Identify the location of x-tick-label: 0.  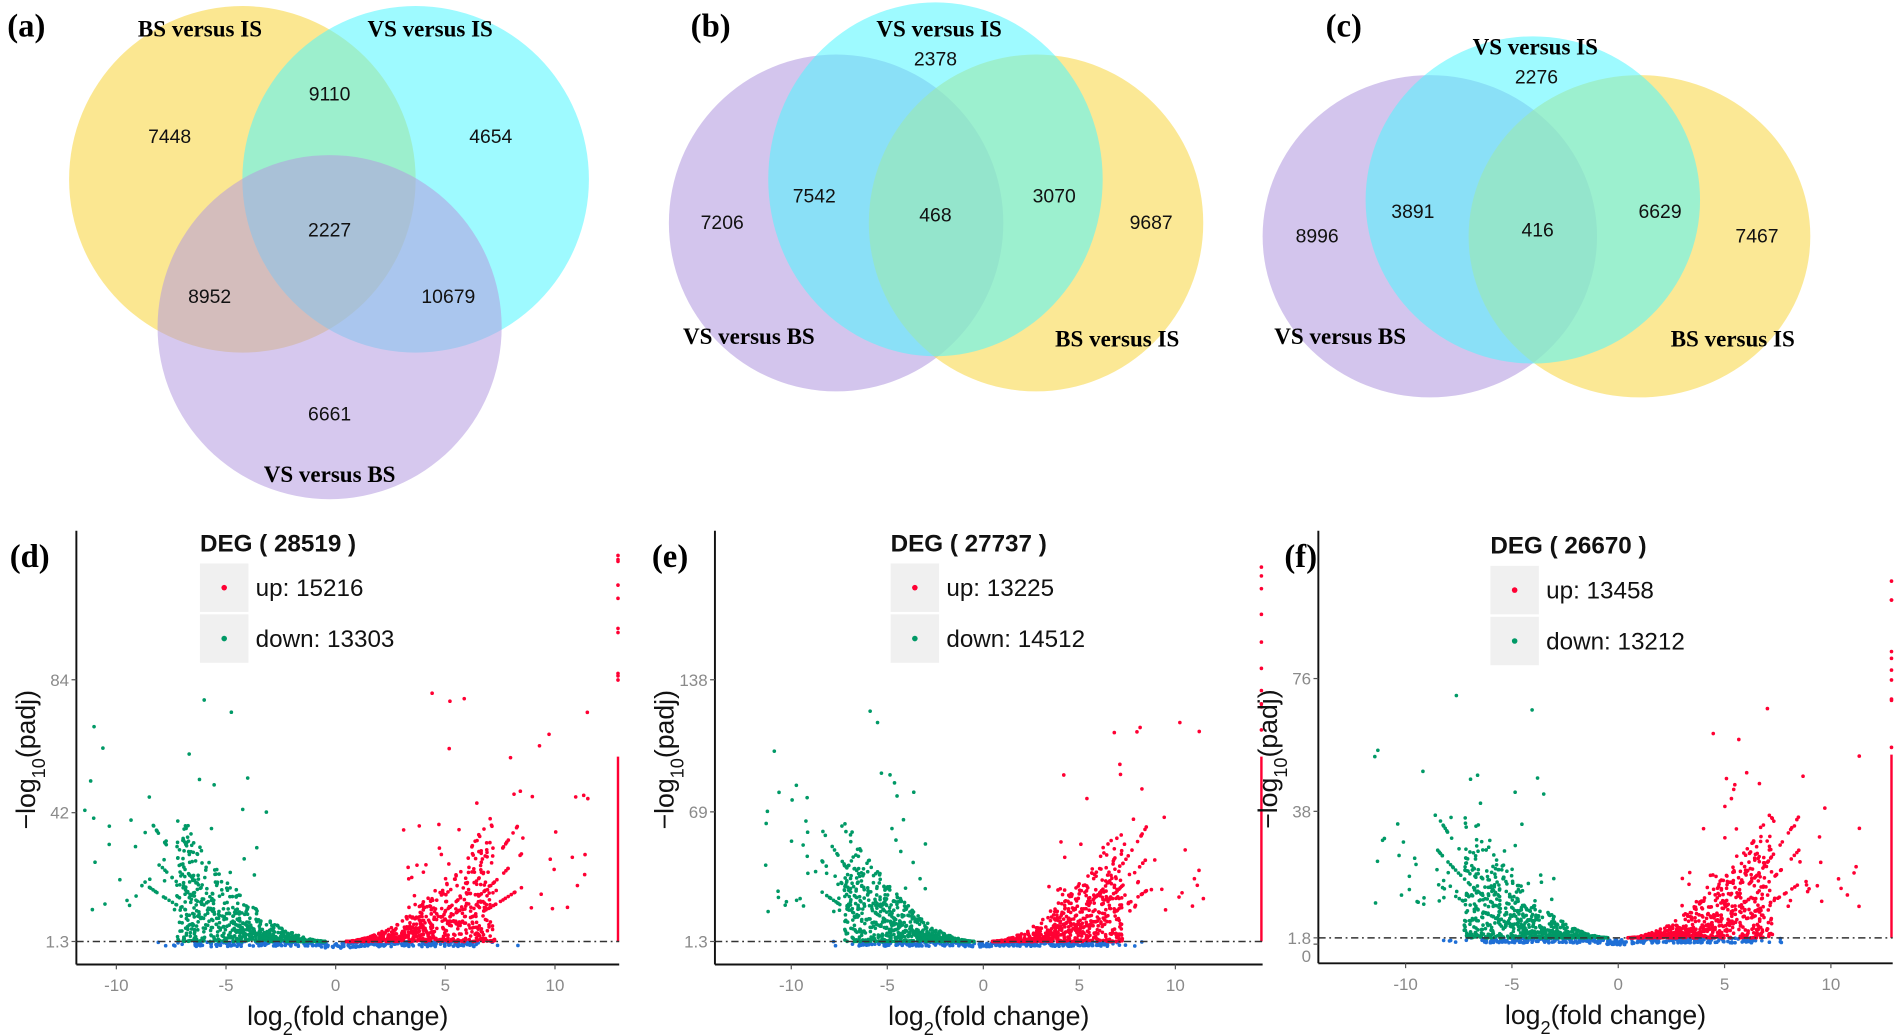
(335, 985).